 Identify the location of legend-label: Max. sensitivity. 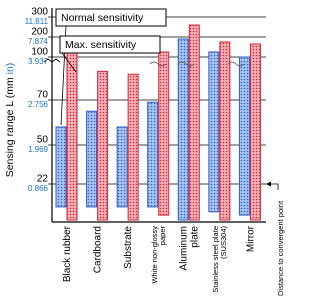
(101, 45).